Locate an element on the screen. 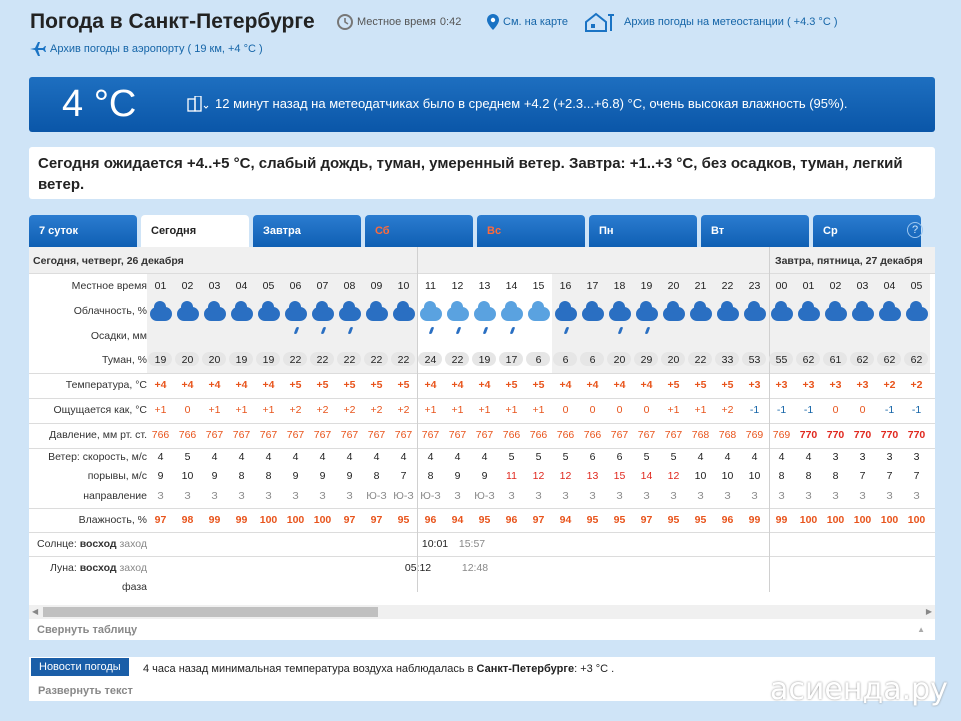  temp-cell: +3 is located at coordinates (835, 385).